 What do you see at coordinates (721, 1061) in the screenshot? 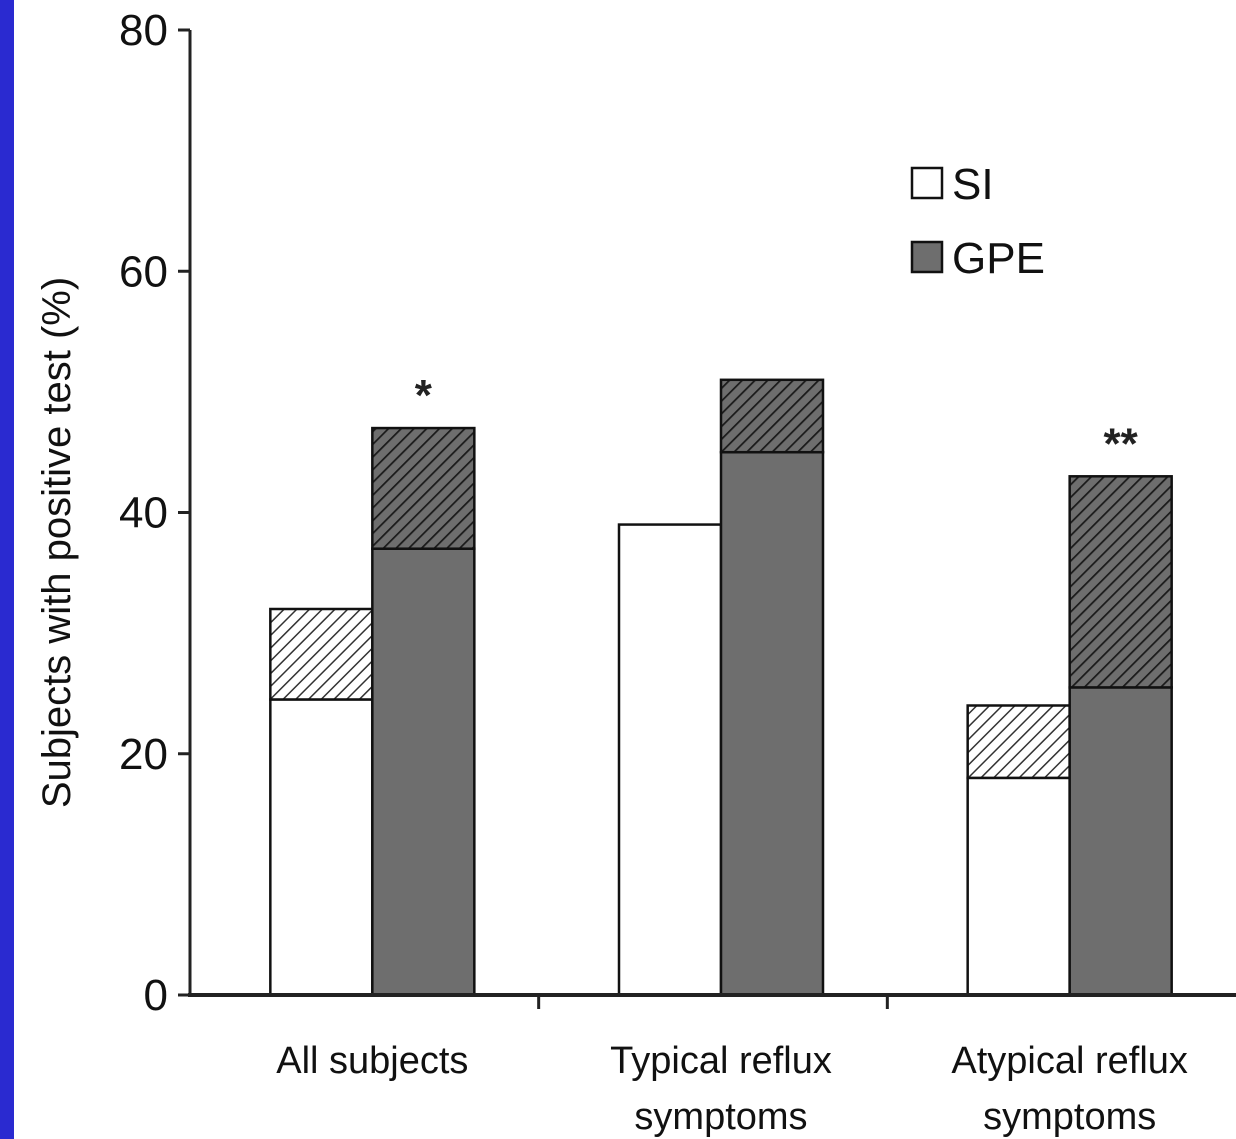
I see `category-label-1-0: Typical reflux` at bounding box center [721, 1061].